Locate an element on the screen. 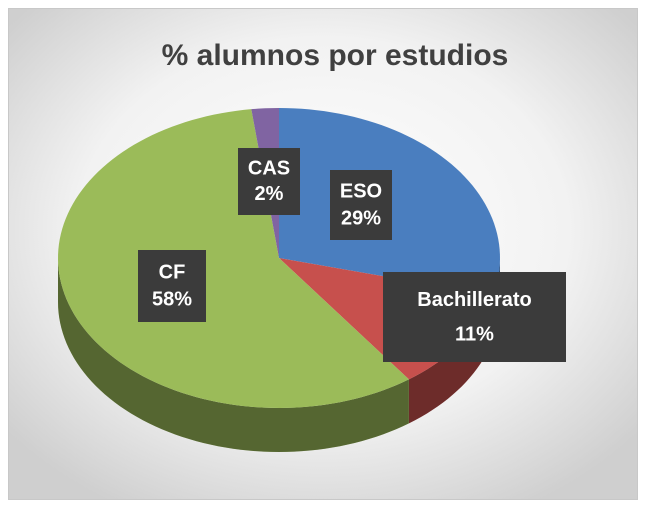 The width and height of the screenshot is (646, 510). data-label-value: 11% is located at coordinates (474, 334).